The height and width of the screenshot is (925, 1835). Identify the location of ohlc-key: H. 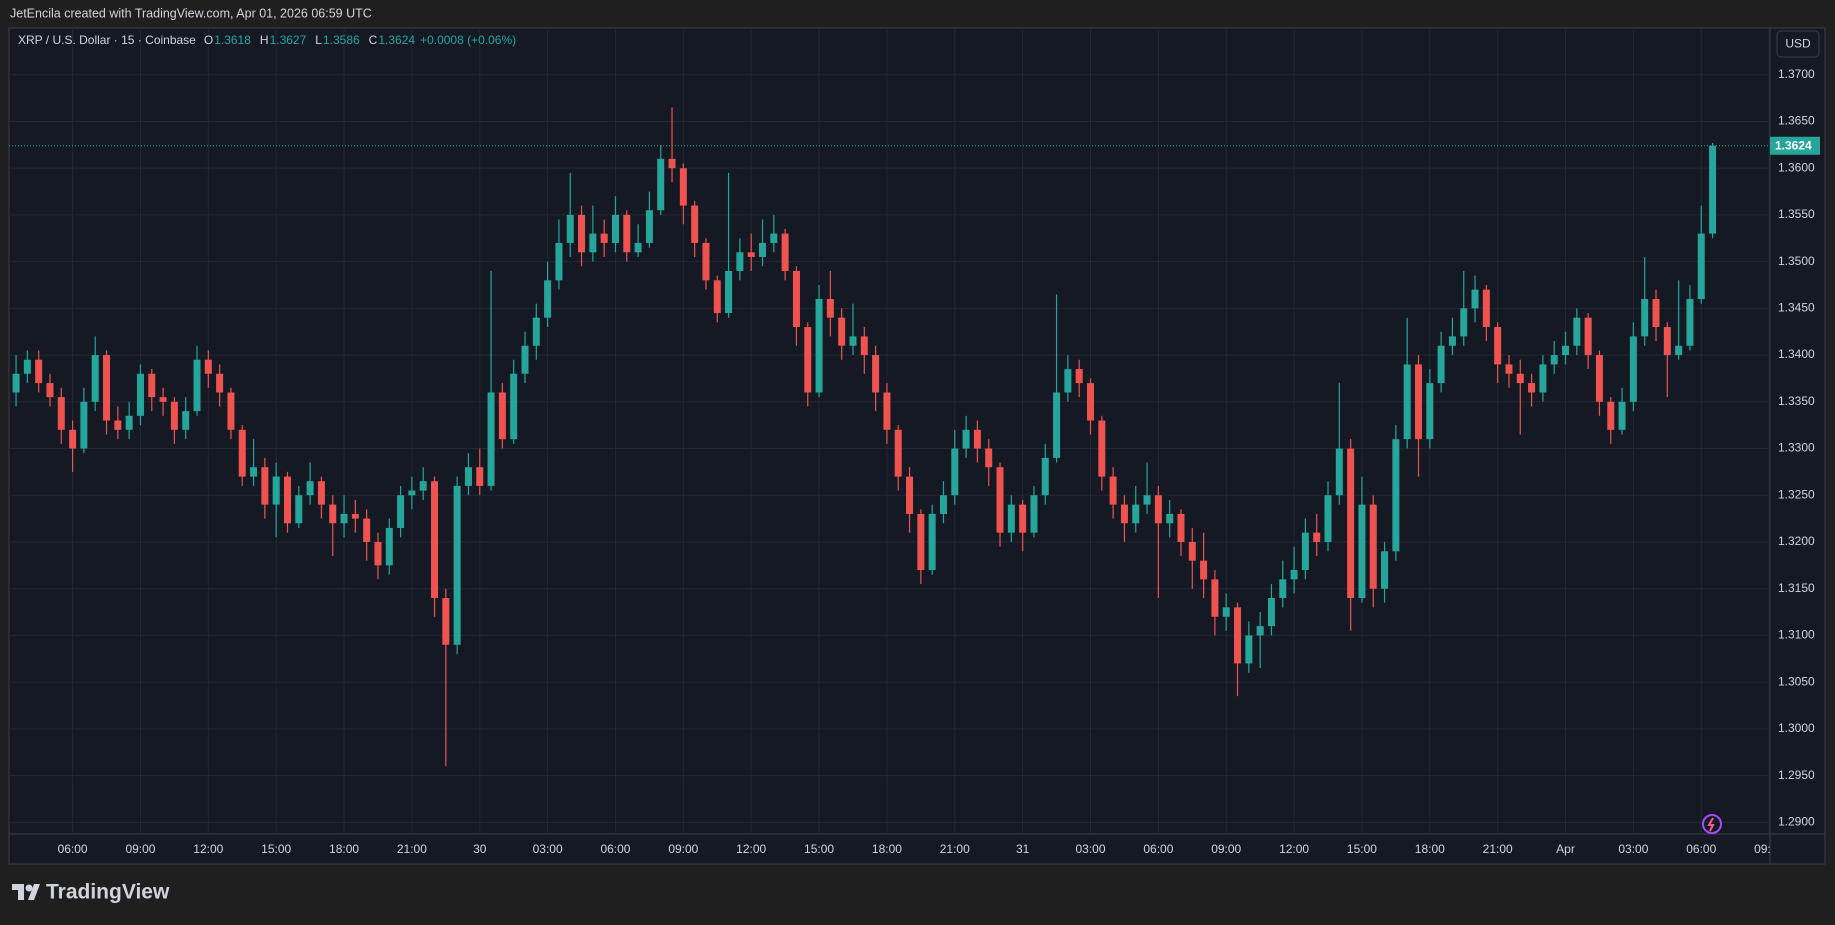
(264, 40).